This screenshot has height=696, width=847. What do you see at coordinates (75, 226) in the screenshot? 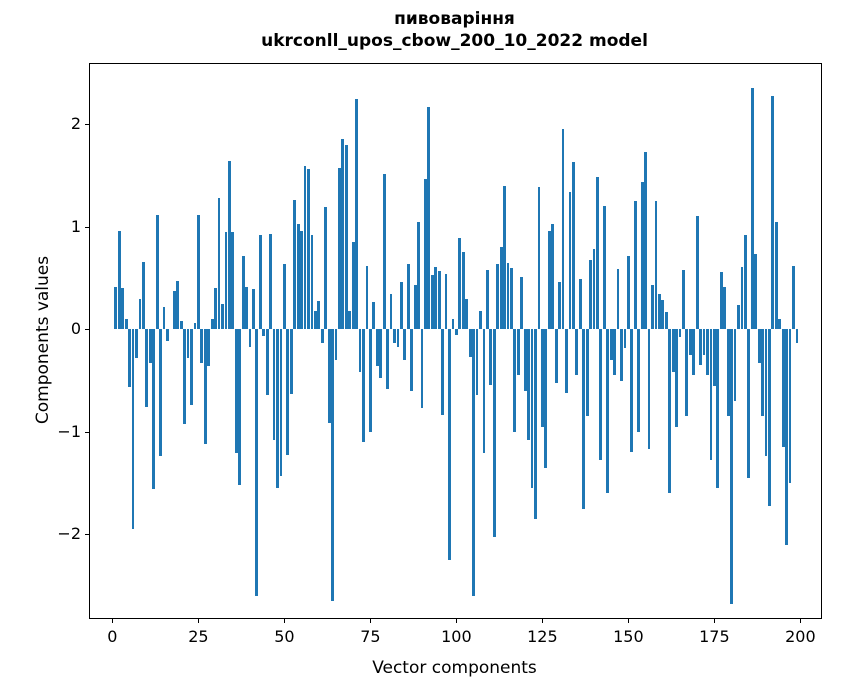
I see `y-tick-label-1: 1` at bounding box center [75, 226].